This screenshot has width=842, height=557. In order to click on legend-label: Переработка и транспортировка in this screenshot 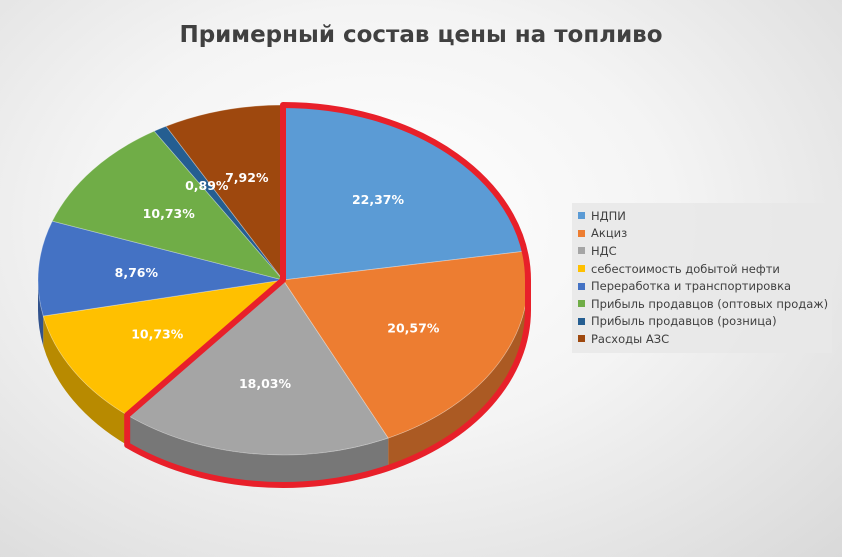, I will do `click(691, 286)`.